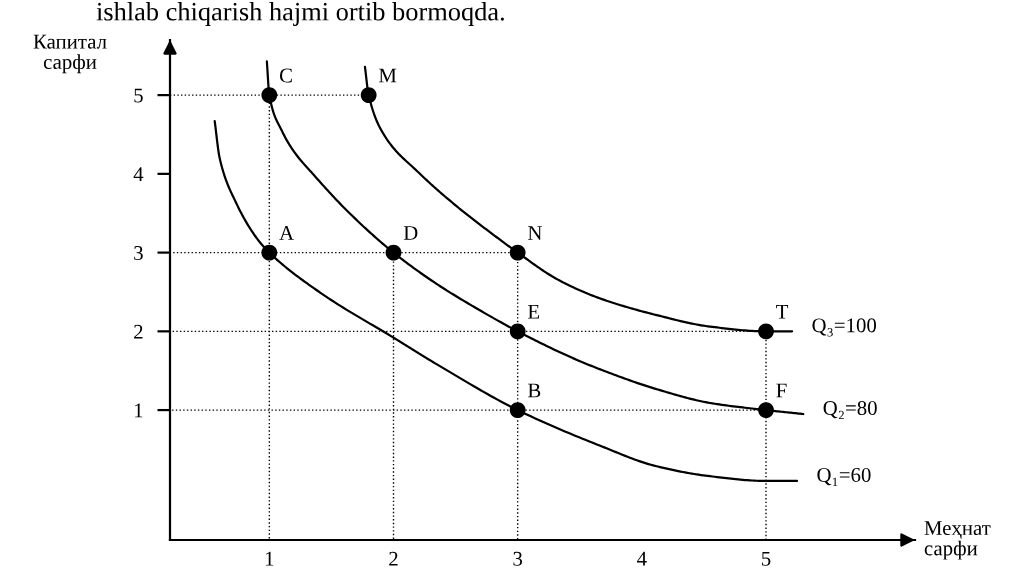  I want to click on series-label: Q₂=80, so click(850, 410).